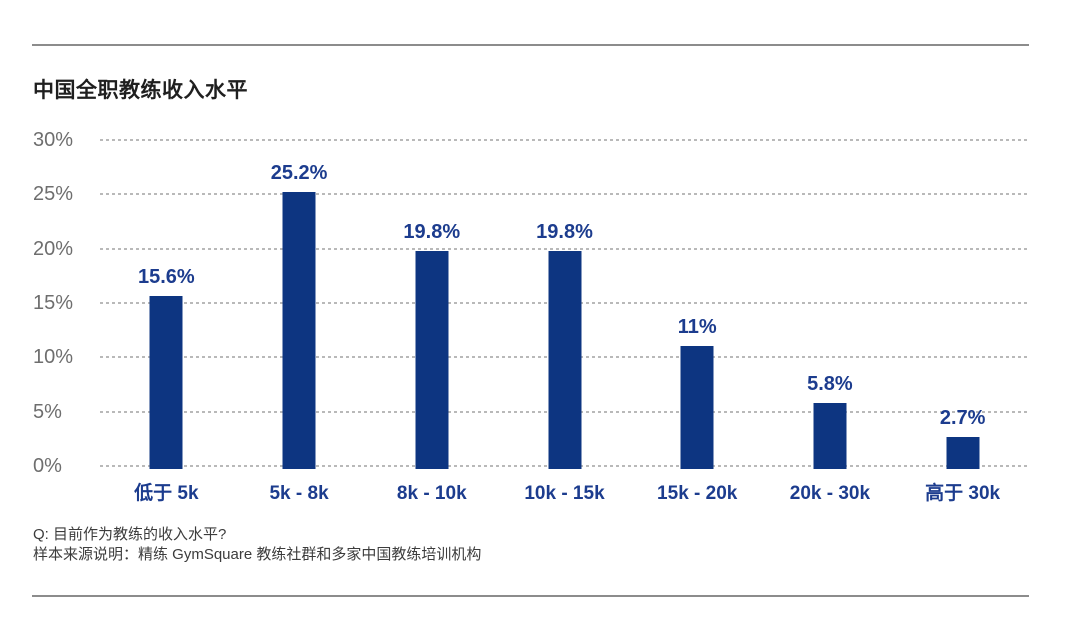 Image resolution: width=1080 pixels, height=622 pixels. What do you see at coordinates (53, 357) in the screenshot?
I see `y-tick-label: 10%` at bounding box center [53, 357].